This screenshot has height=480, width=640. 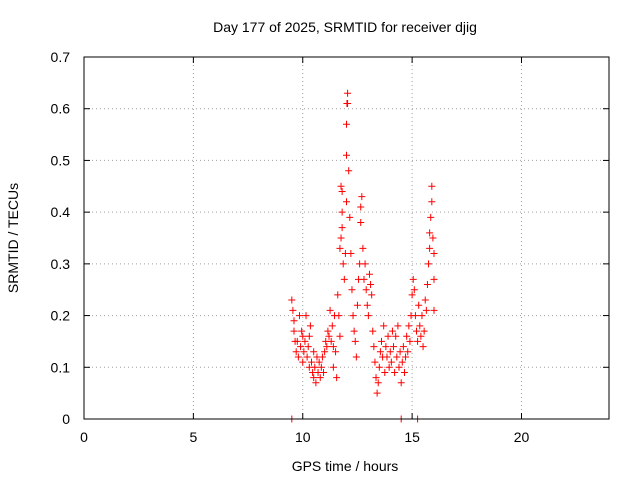 What do you see at coordinates (61, 316) in the screenshot?
I see `y-tick-label: 0.2` at bounding box center [61, 316].